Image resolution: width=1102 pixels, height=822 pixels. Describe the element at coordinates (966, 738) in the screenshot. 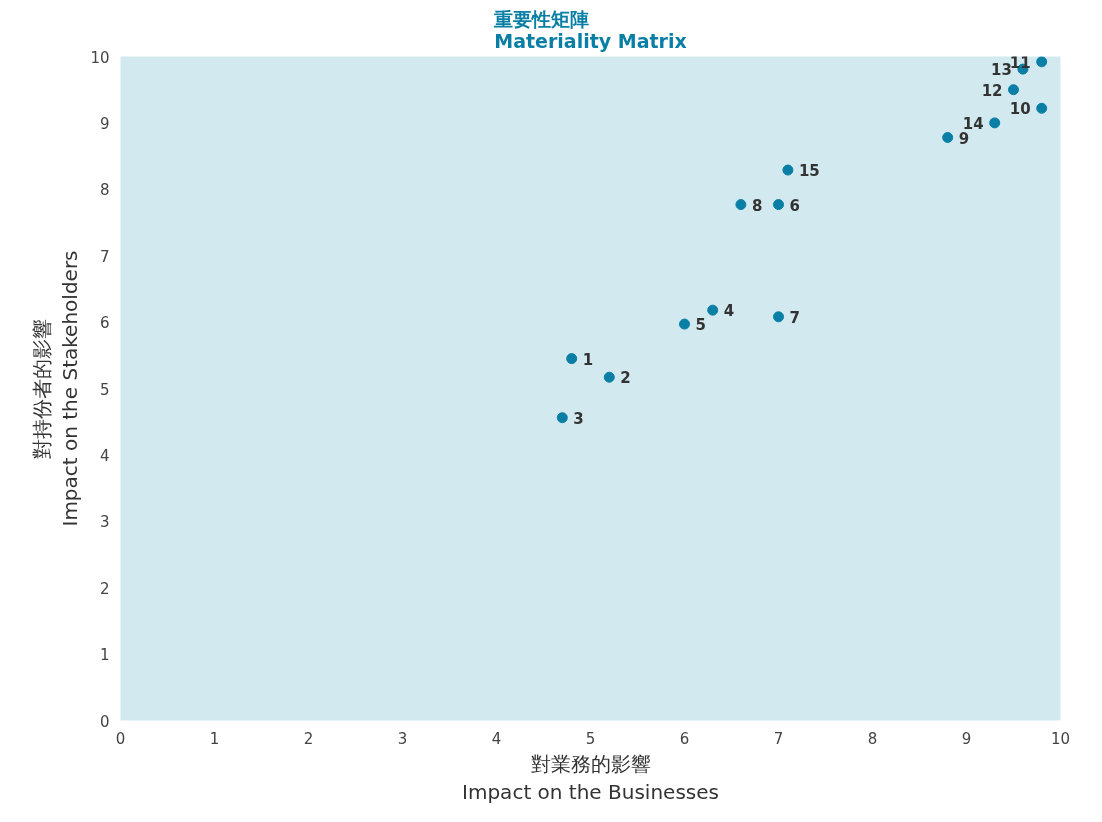

I see `x-tick-label: 9` at that location.